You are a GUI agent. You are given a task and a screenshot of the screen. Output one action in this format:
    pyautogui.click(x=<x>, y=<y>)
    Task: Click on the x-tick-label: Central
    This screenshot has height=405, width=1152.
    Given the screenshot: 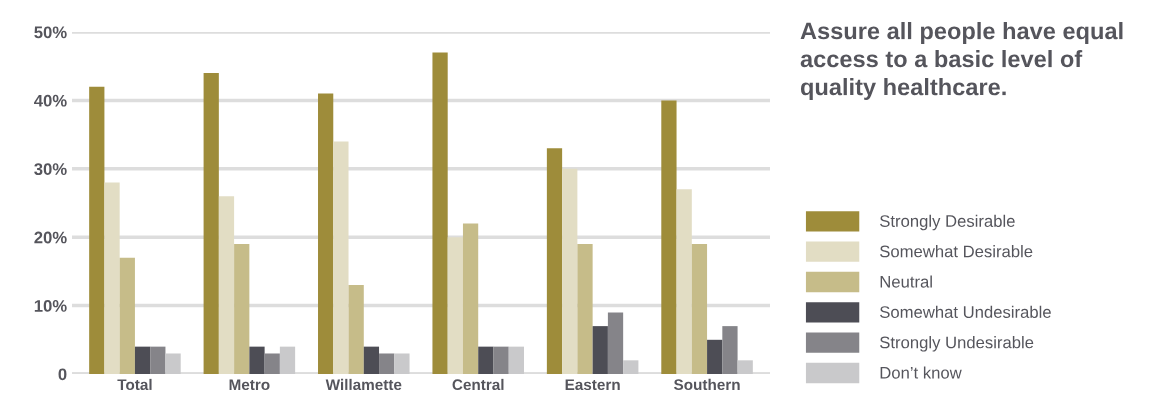 What is the action you would take?
    pyautogui.click(x=478, y=384)
    